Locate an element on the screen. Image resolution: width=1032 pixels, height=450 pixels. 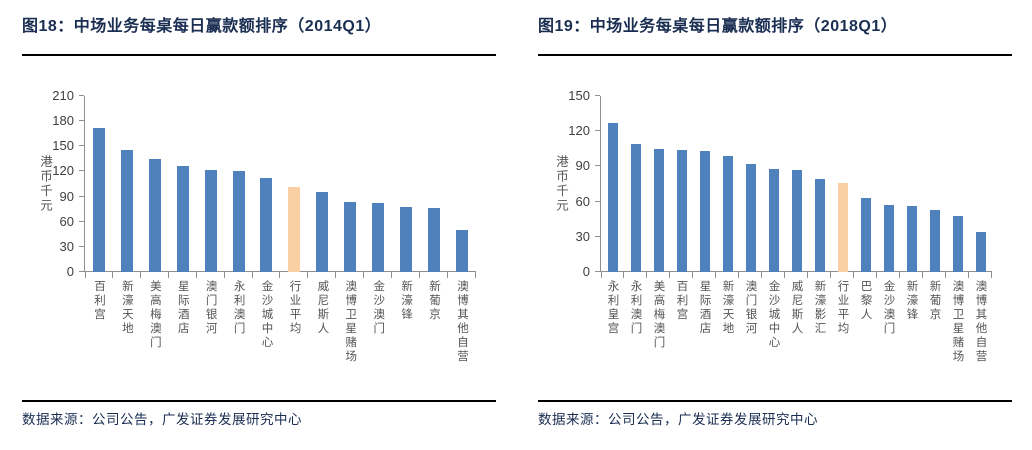
y-tick-label: 150 is located at coordinates (63, 145).